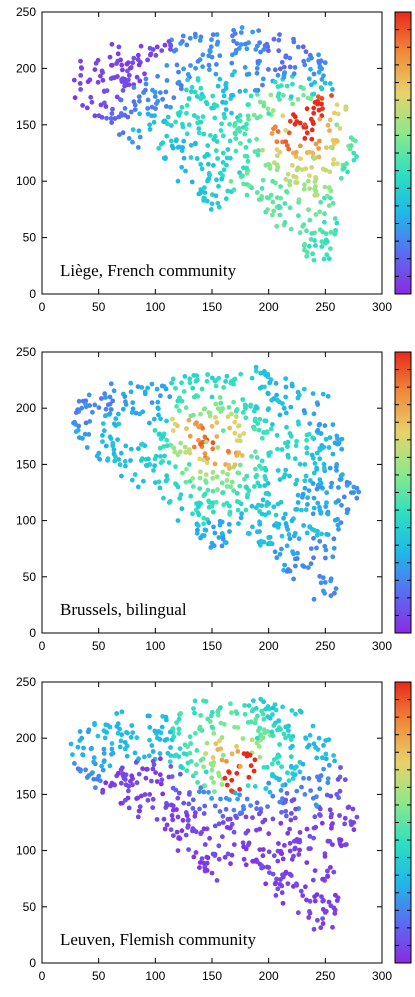  Describe the element at coordinates (42, 976) in the screenshot. I see `x-tick-label: 0` at that location.